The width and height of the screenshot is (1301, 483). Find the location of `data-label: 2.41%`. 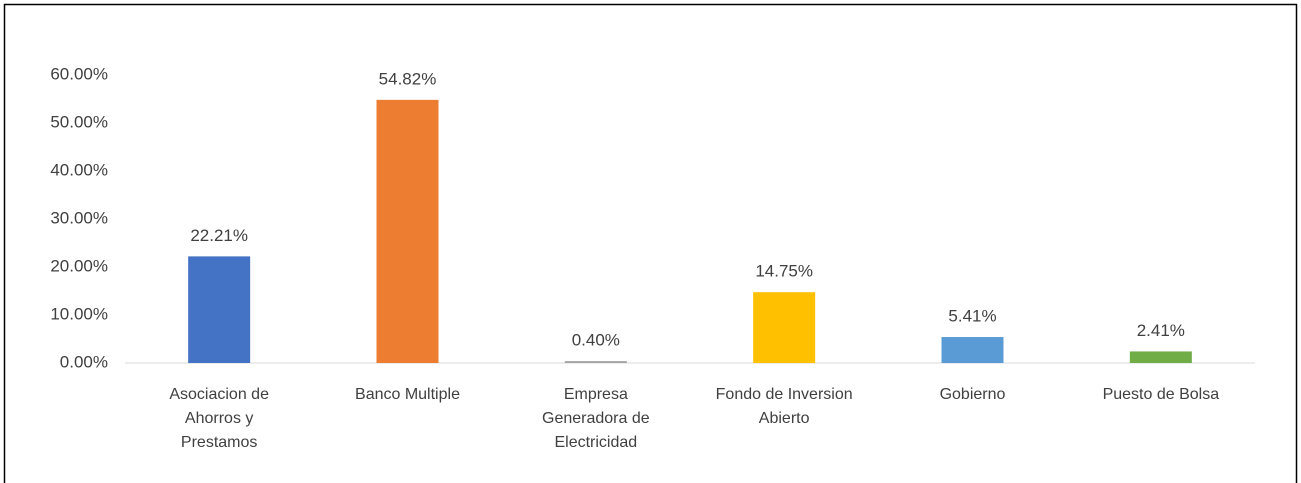

data-label: 2.41% is located at coordinates (1161, 330).